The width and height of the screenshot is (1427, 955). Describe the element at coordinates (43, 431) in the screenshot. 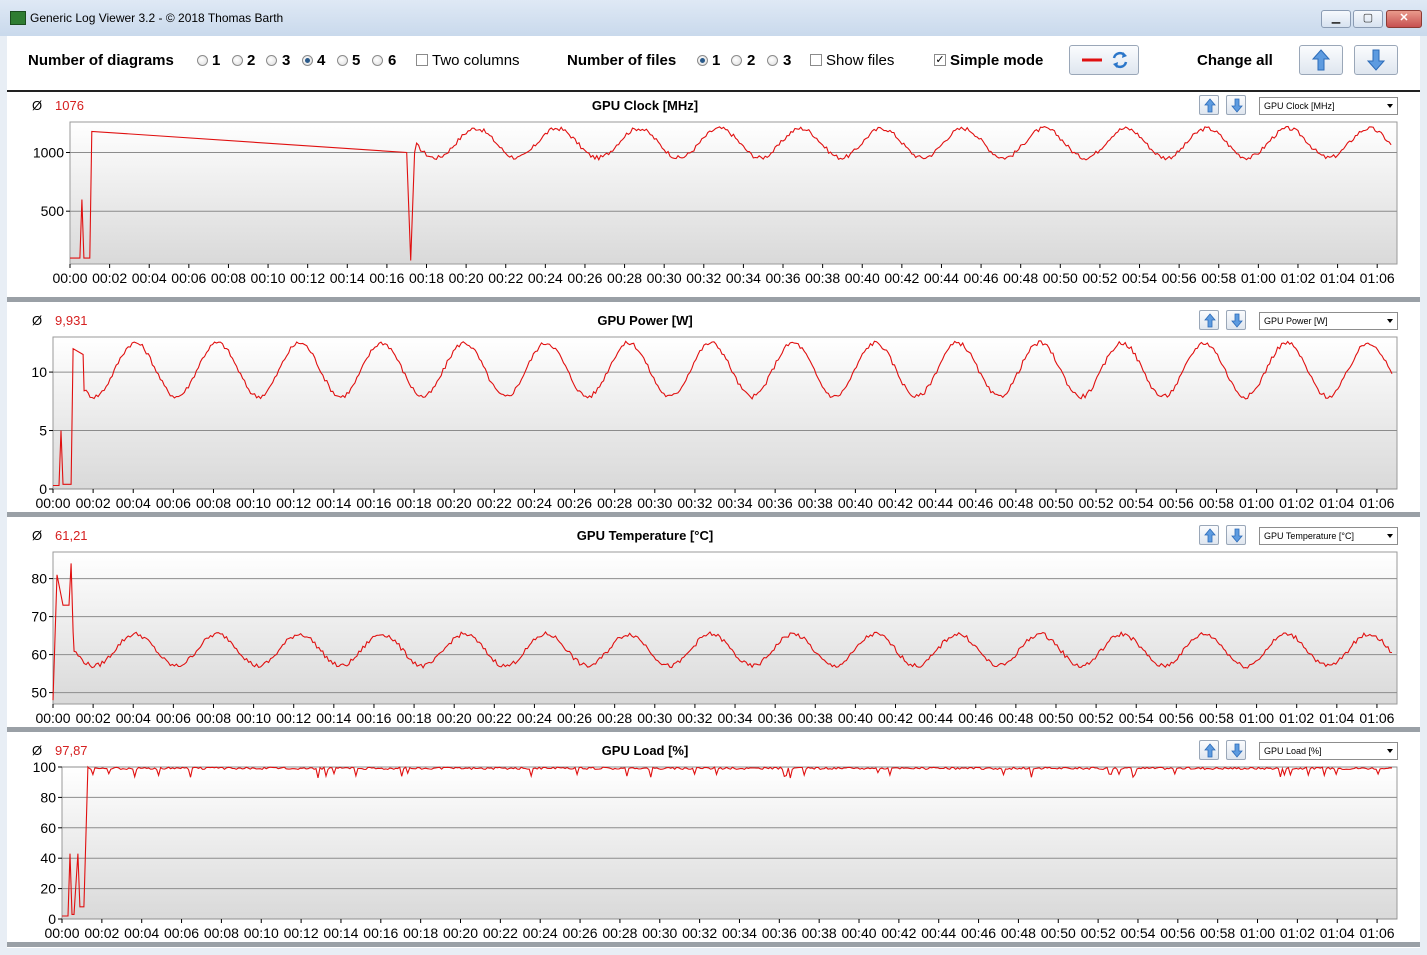

I see `y-tick-label: 5` at that location.